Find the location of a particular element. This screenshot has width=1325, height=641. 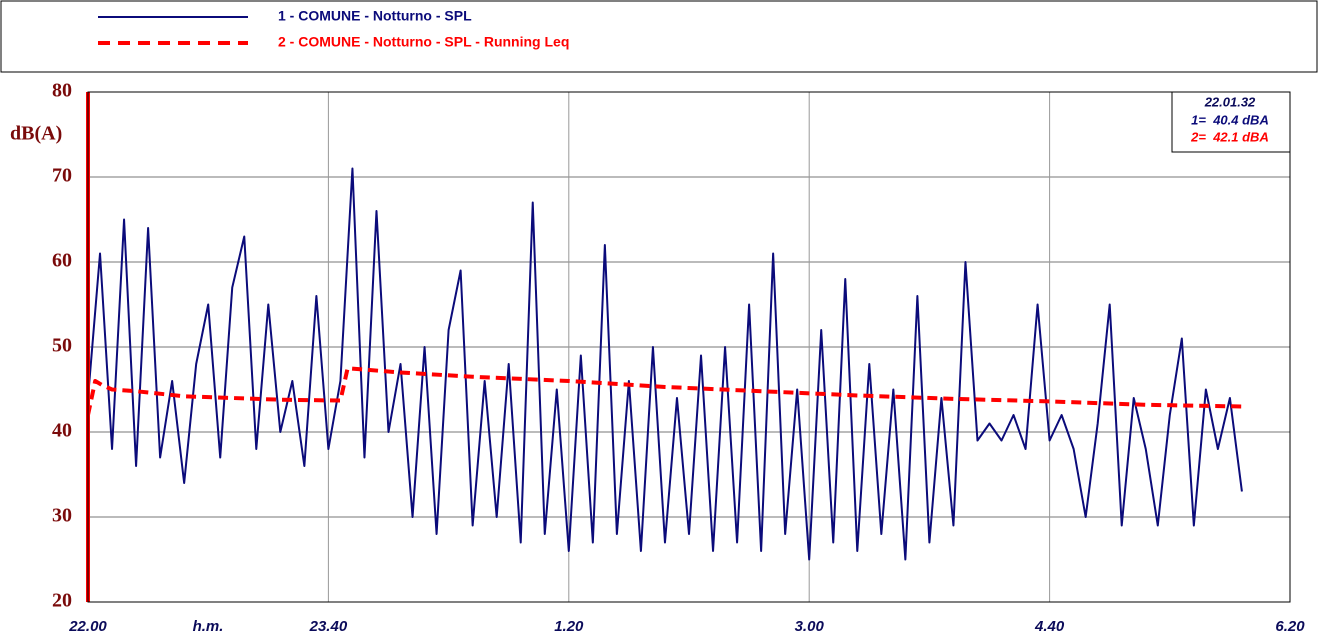

x-tick-label: 22.00 is located at coordinates (87, 626).